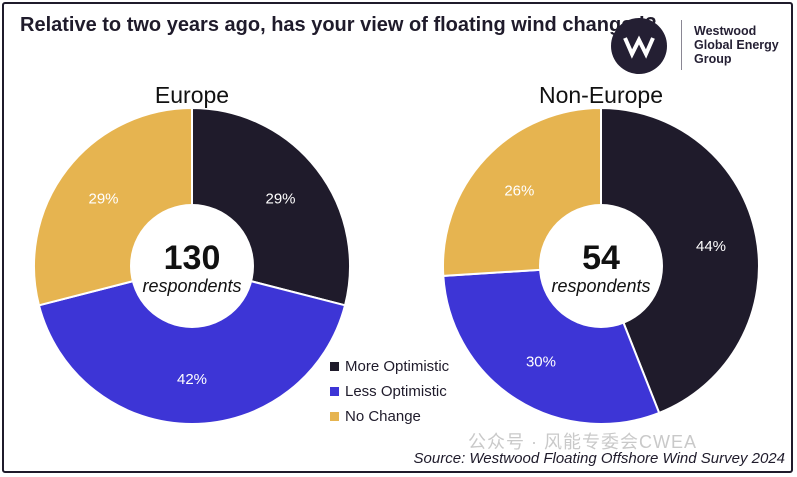 This screenshot has width=797, height=477. What do you see at coordinates (681, 45) in the screenshot?
I see `logo-divider` at bounding box center [681, 45].